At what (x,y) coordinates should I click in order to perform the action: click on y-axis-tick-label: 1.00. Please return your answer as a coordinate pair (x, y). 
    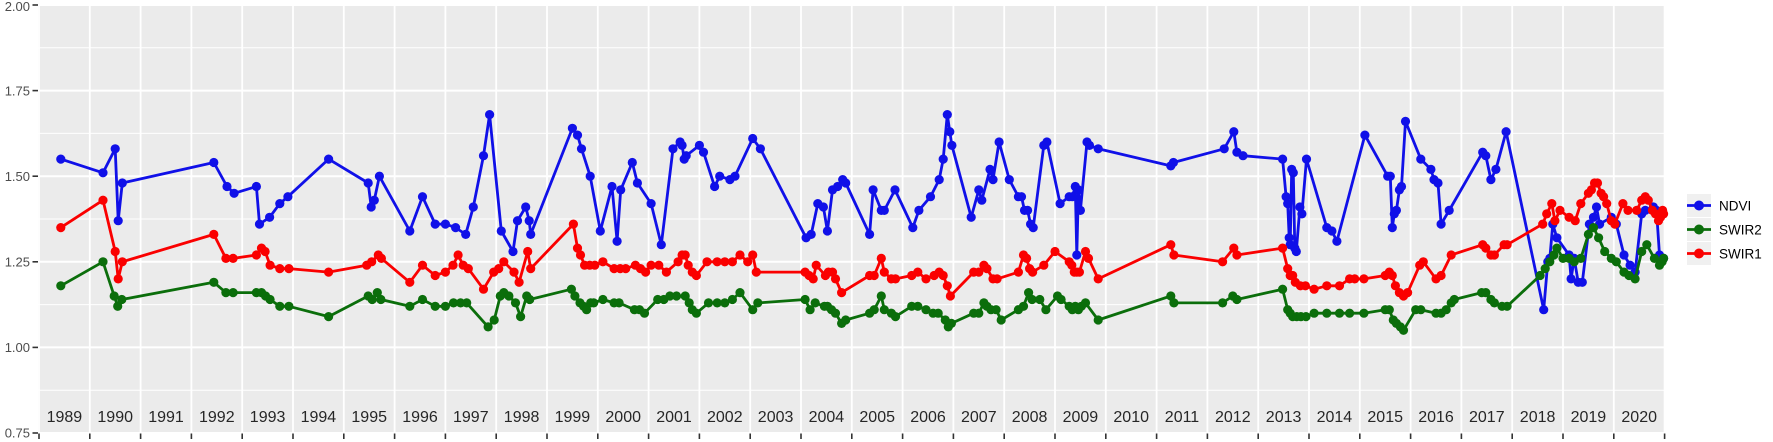
    Looking at the image, I should click on (17, 347).